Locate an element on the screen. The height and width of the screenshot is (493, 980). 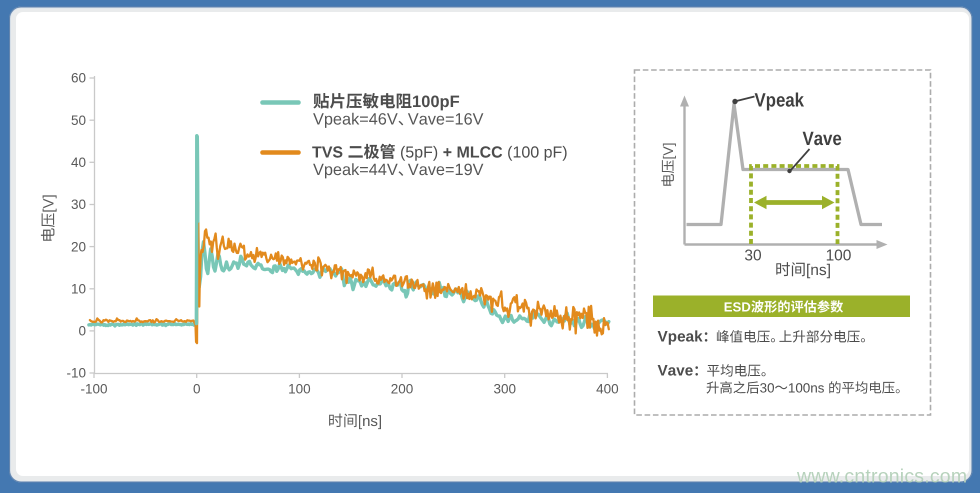
svg-text: -10 is located at coordinates (76, 373).